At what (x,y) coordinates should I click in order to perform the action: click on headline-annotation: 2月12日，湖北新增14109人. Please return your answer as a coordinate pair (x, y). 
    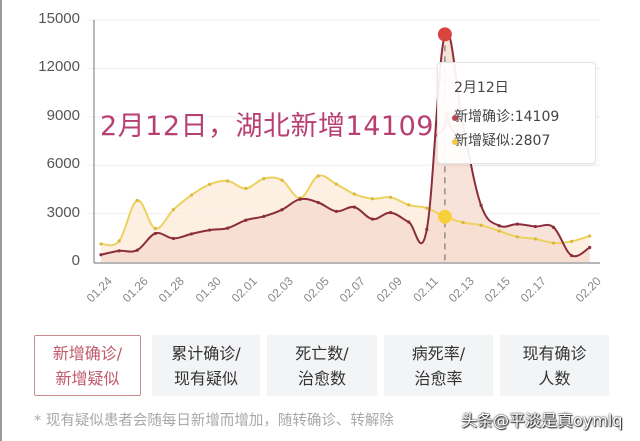
    Looking at the image, I should click on (281, 126).